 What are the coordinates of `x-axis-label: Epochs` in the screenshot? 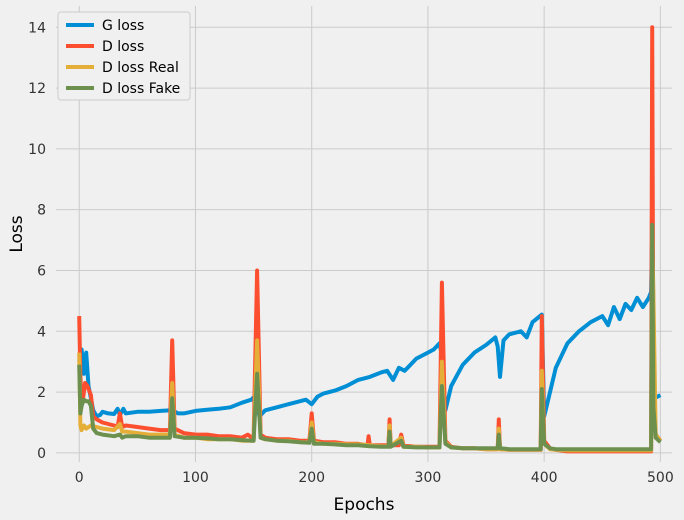 It's located at (364, 505).